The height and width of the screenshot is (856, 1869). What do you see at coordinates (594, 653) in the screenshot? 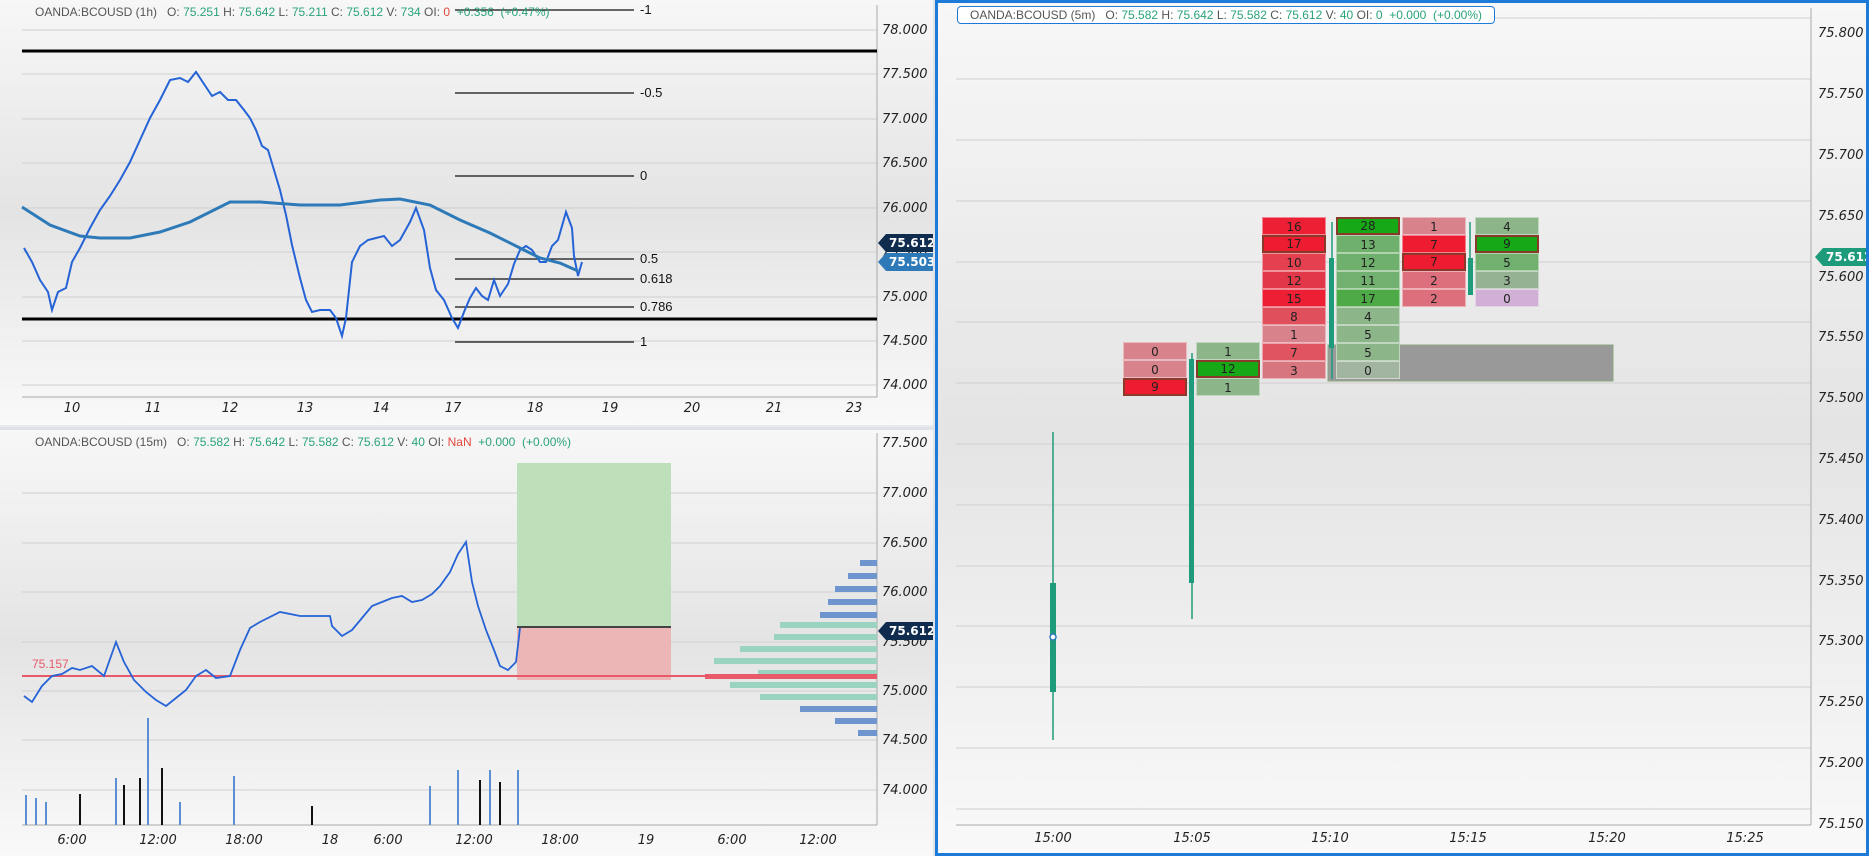
I see `stop-zone` at bounding box center [594, 653].